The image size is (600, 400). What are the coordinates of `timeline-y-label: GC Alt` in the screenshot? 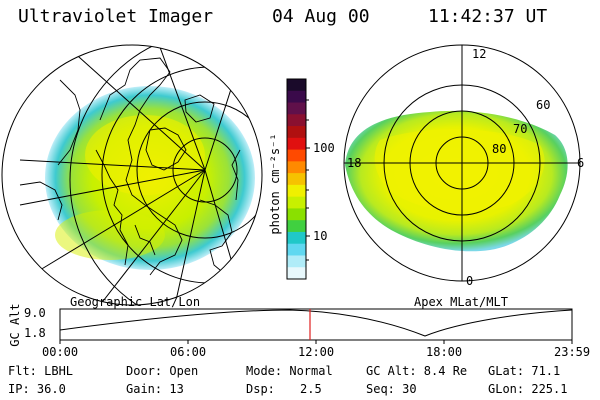 It's located at (15, 325).